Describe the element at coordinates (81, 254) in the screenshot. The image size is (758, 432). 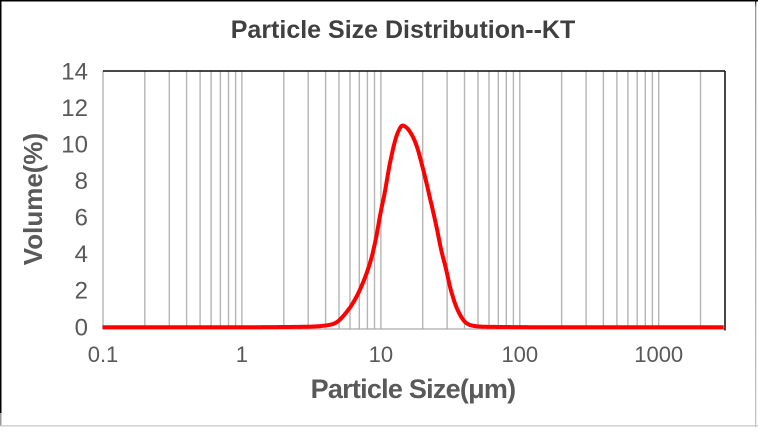
I see `svg-text: 4` at that location.